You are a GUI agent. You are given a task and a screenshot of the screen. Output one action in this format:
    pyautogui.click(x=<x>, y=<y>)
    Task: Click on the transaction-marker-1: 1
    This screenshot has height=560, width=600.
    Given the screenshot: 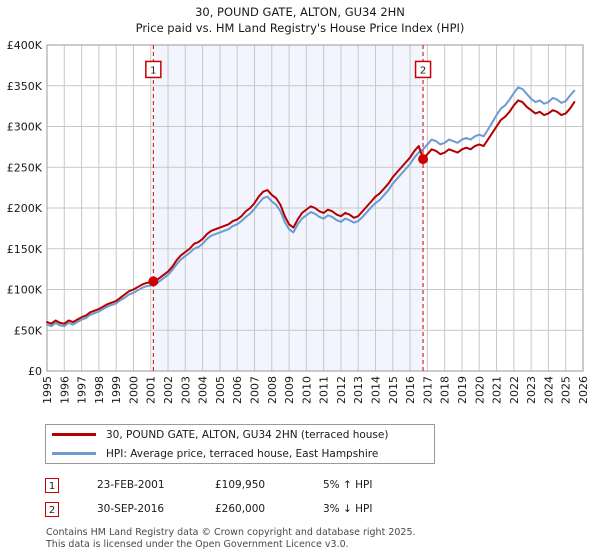 What is the action you would take?
    pyautogui.click(x=52, y=485)
    